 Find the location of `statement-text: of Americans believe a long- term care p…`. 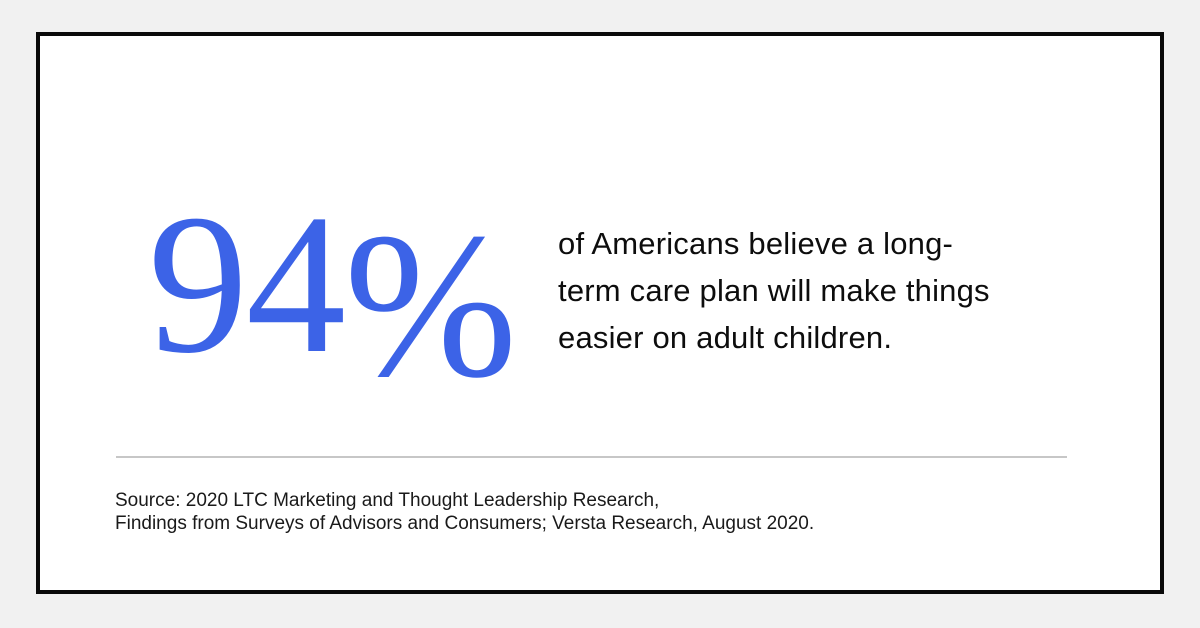

statement-text: of Americans believe a long- term care p… is located at coordinates (823, 290).